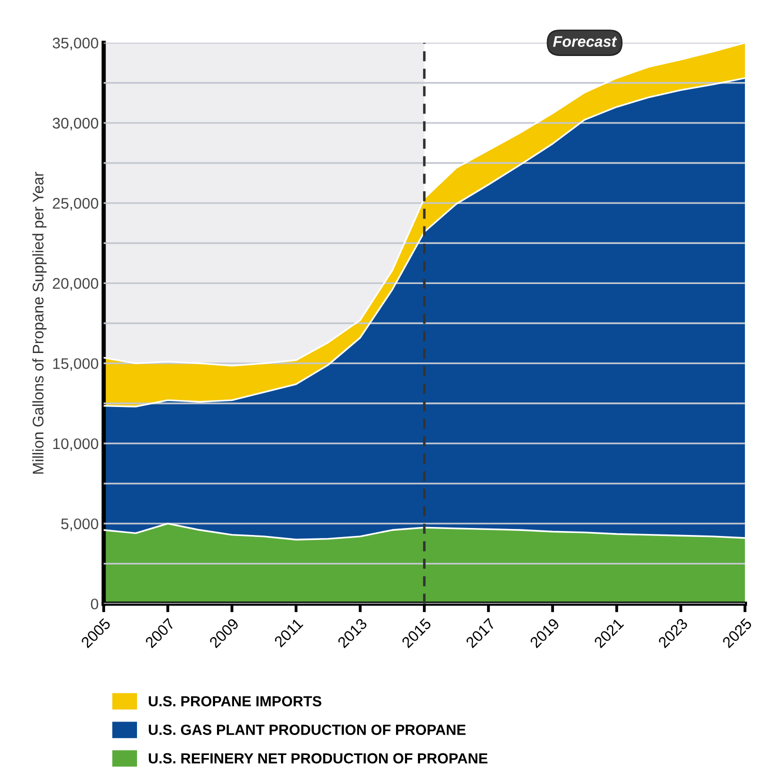  Describe the element at coordinates (318, 758) in the screenshot. I see `legend-label: U.S. REFINERY NET PRODUCTION OF PROPANE` at that location.